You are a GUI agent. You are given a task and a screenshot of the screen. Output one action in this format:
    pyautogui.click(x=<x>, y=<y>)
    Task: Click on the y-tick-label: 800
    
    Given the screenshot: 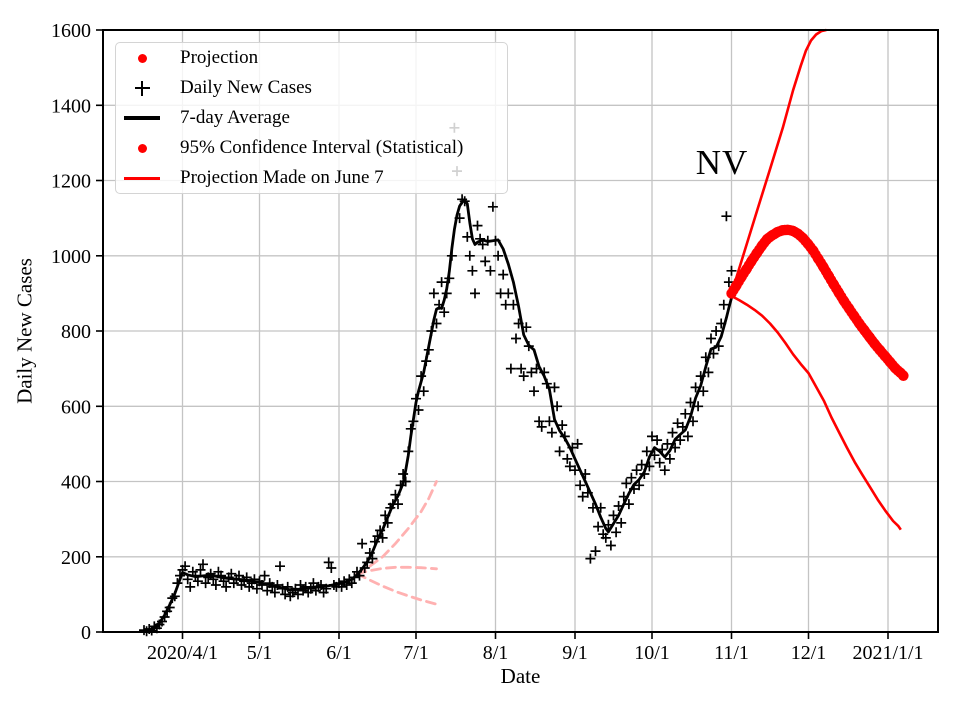 What is the action you would take?
    pyautogui.click(x=76, y=332)
    